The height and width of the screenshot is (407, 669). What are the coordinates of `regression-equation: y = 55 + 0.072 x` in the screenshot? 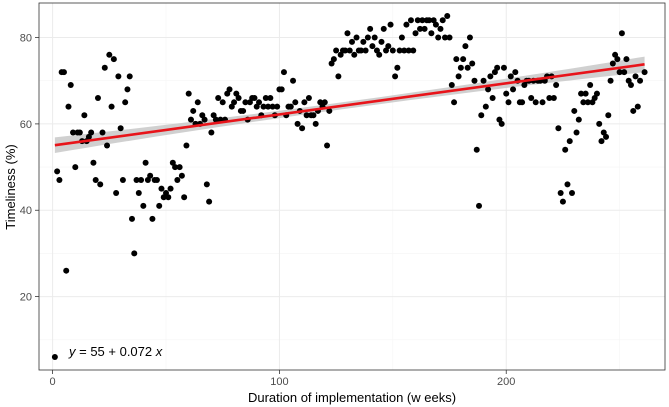 It's located at (115, 351).